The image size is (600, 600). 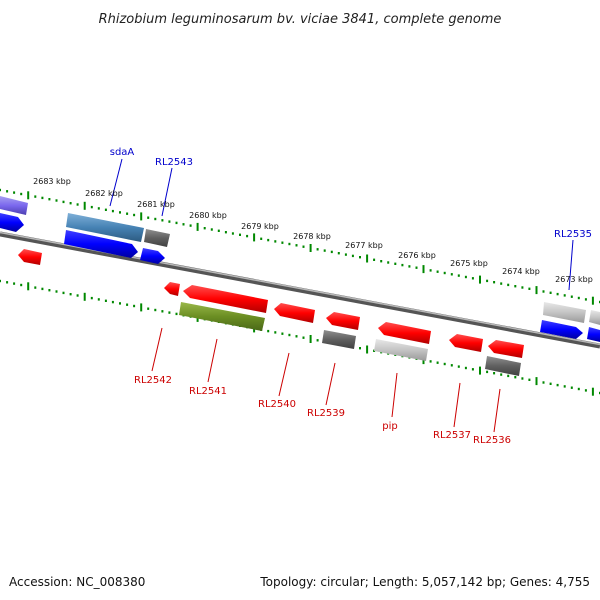 I want to click on tick-label: 2679 kbp, so click(x=260, y=226).